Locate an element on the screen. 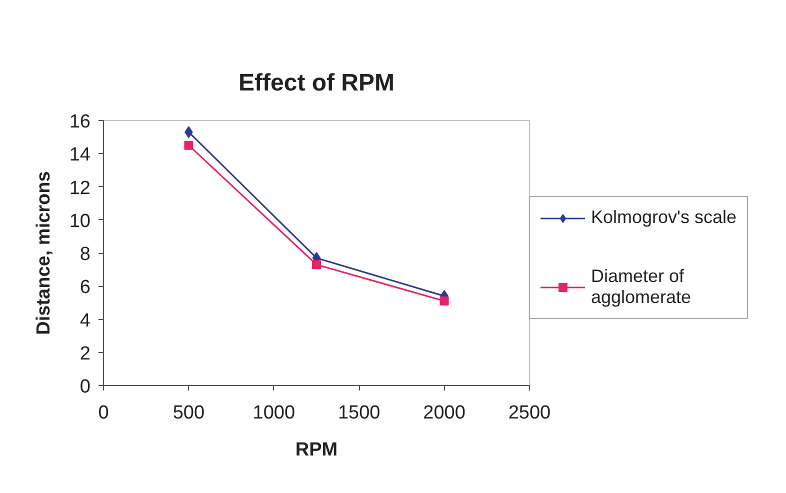  y-tick-label: 4 is located at coordinates (85, 321).